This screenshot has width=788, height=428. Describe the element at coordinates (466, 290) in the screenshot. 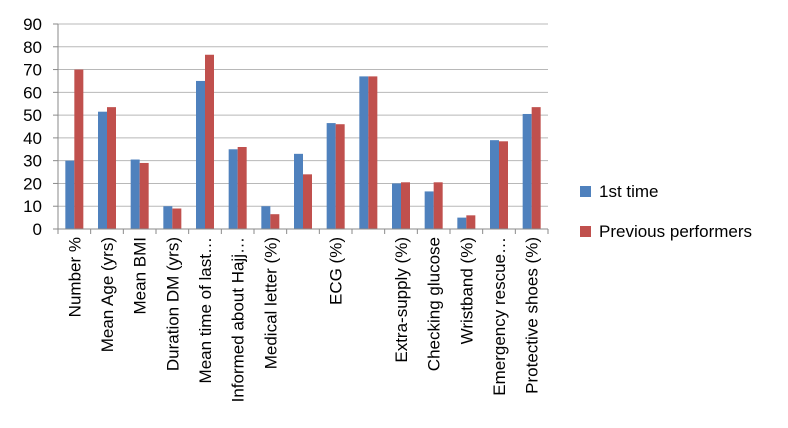

I see `x-tick-label: Wristband (%)` at that location.